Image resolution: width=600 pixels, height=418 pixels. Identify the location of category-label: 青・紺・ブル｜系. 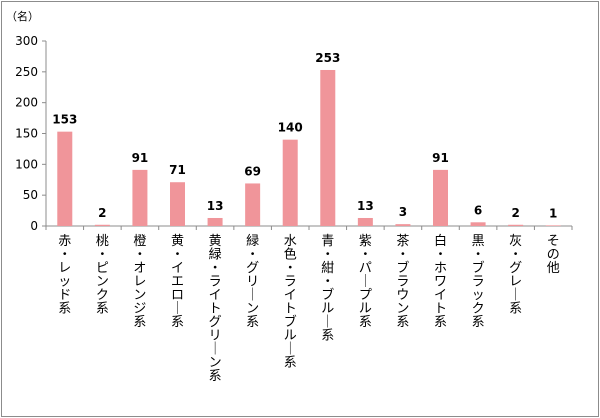
(327, 289).